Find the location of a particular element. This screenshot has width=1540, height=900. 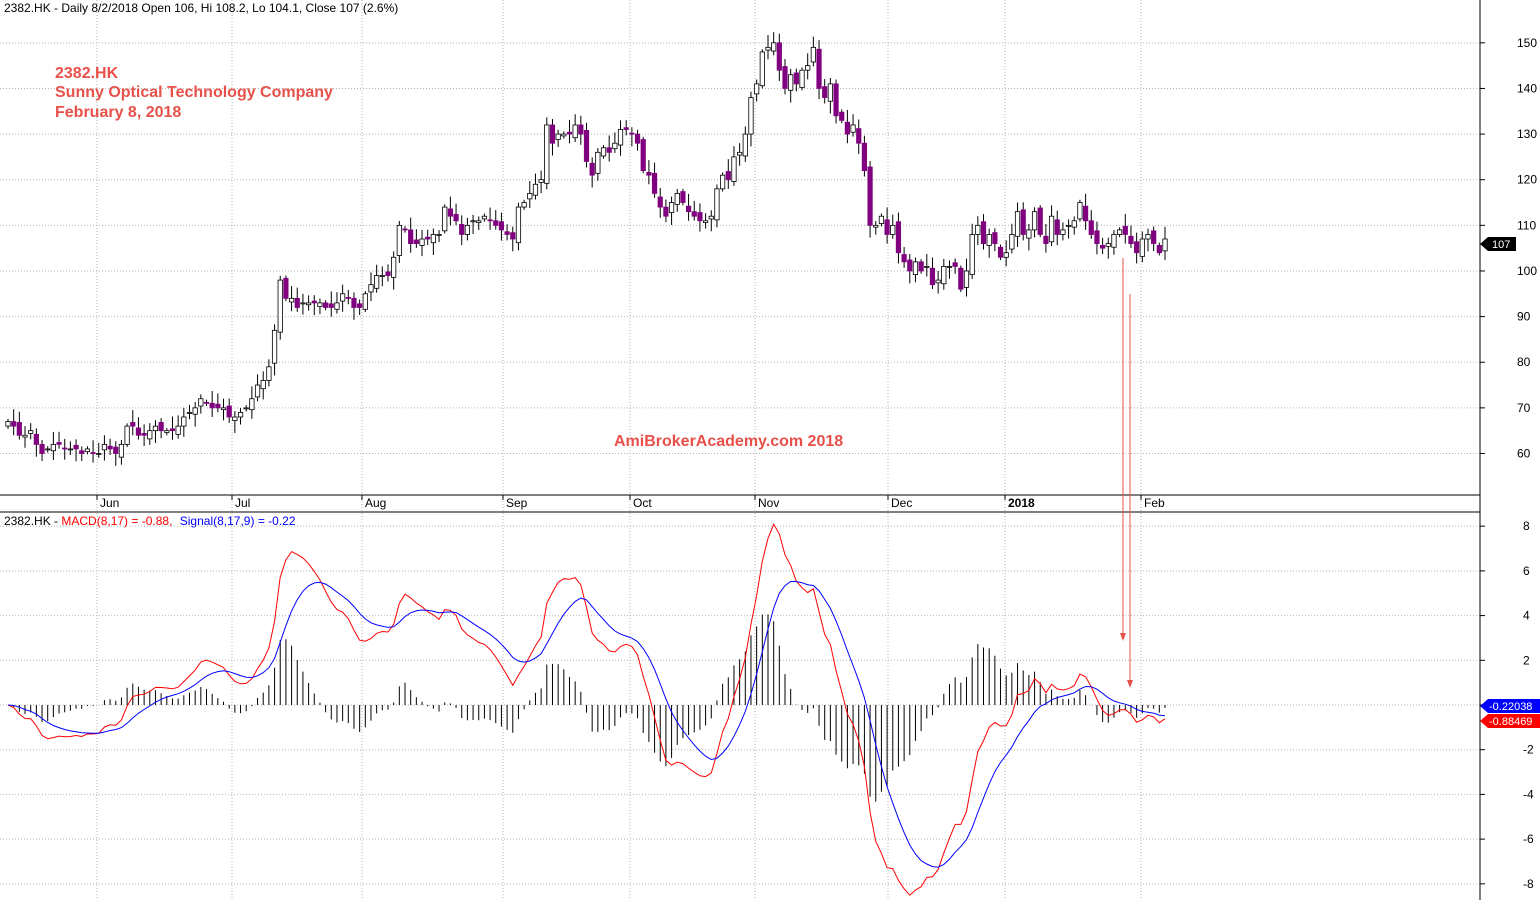

macd-tick-label: 4 is located at coordinates (1526, 616).